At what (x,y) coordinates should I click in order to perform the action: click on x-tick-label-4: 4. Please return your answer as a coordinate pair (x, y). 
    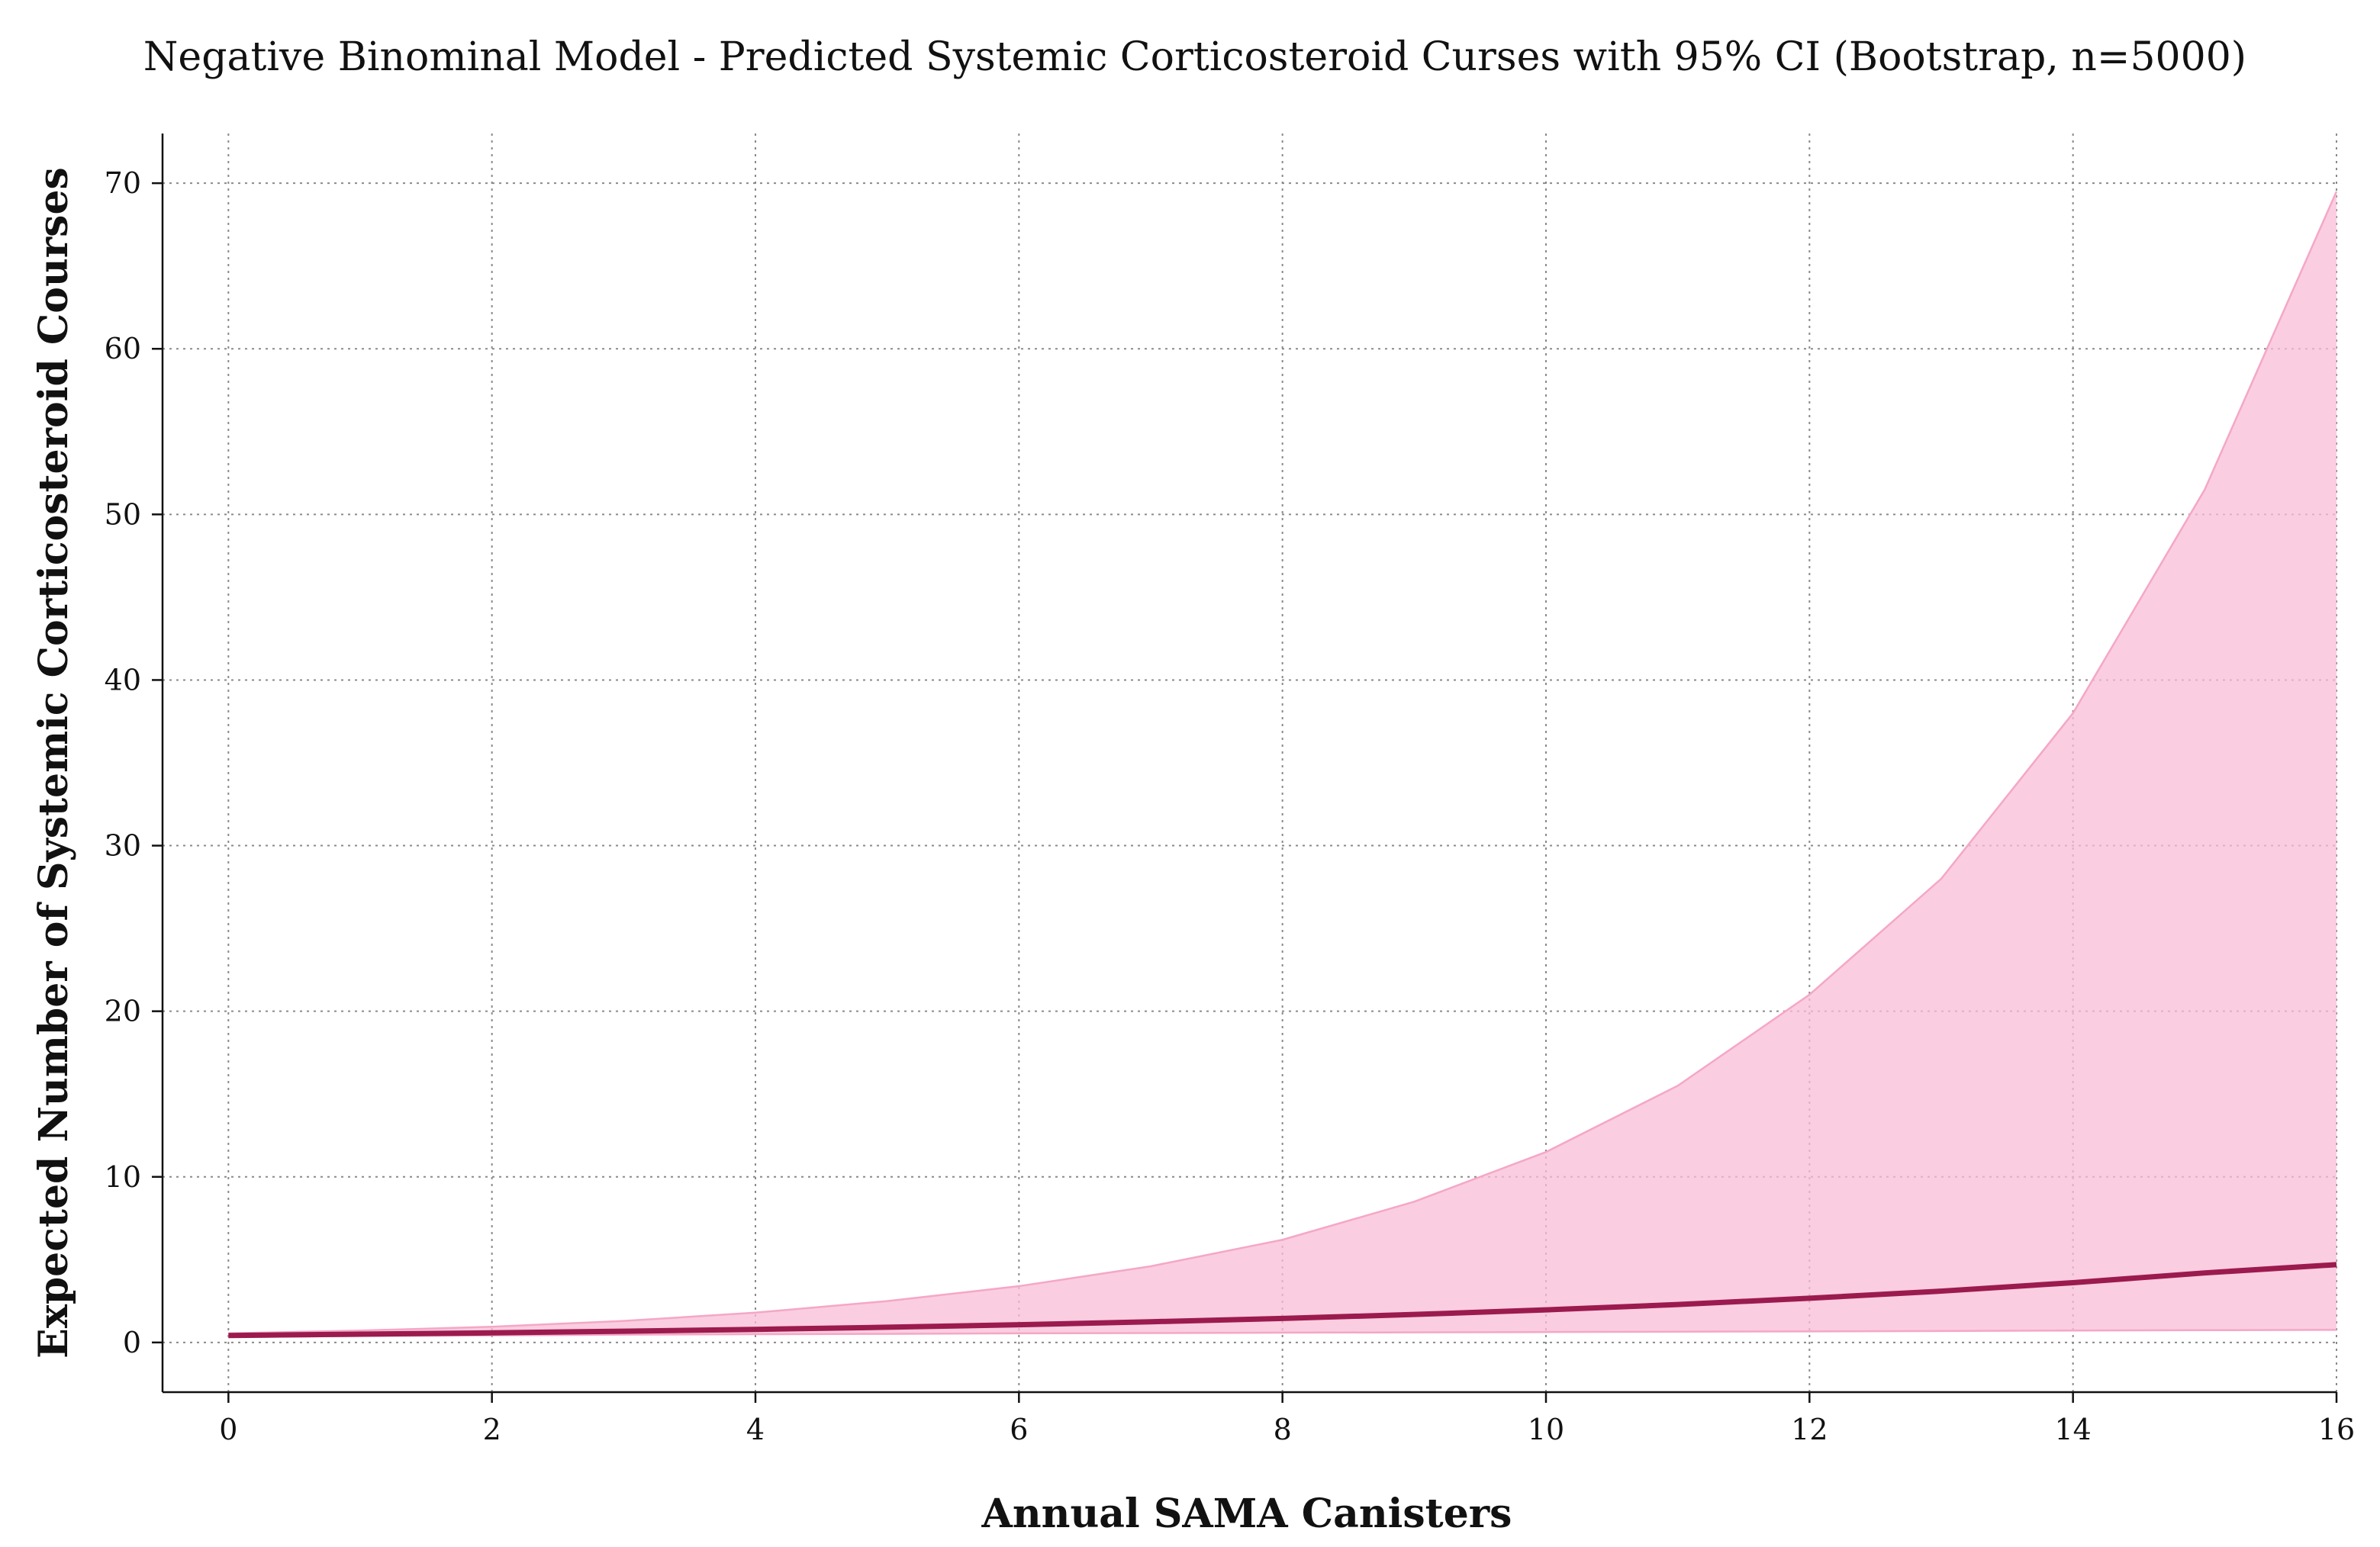
    Looking at the image, I should click on (755, 1429).